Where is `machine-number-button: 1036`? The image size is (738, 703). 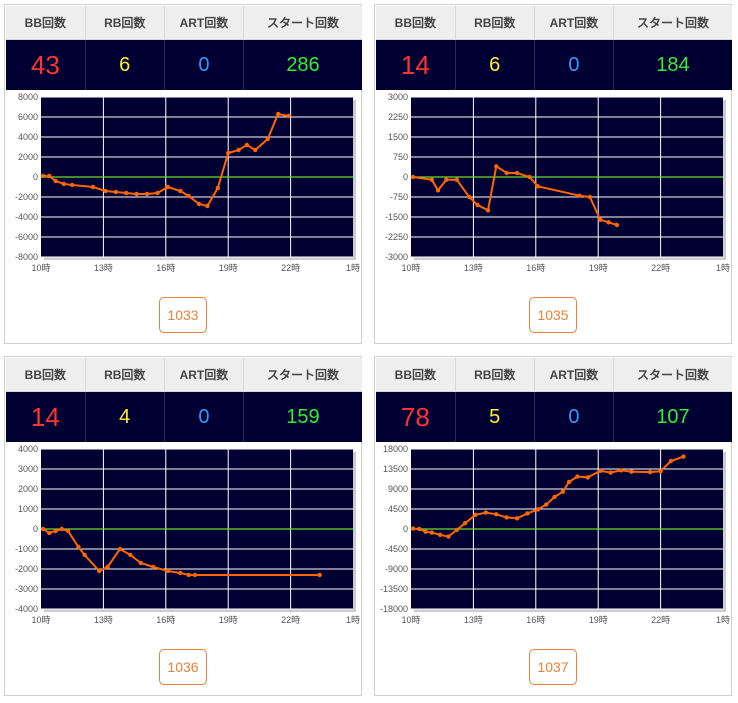
machine-number-button: 1036 is located at coordinates (183, 667).